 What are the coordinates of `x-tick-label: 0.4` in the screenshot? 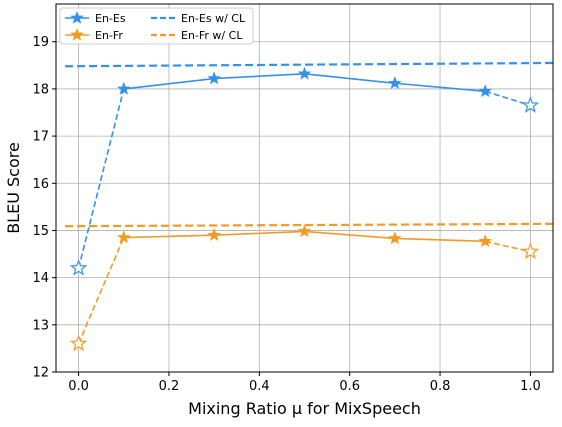 It's located at (259, 386).